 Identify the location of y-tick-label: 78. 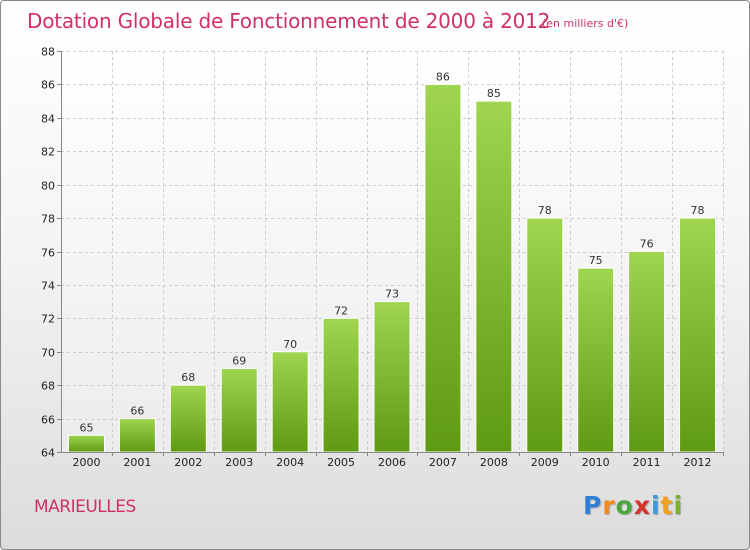
(48, 219).